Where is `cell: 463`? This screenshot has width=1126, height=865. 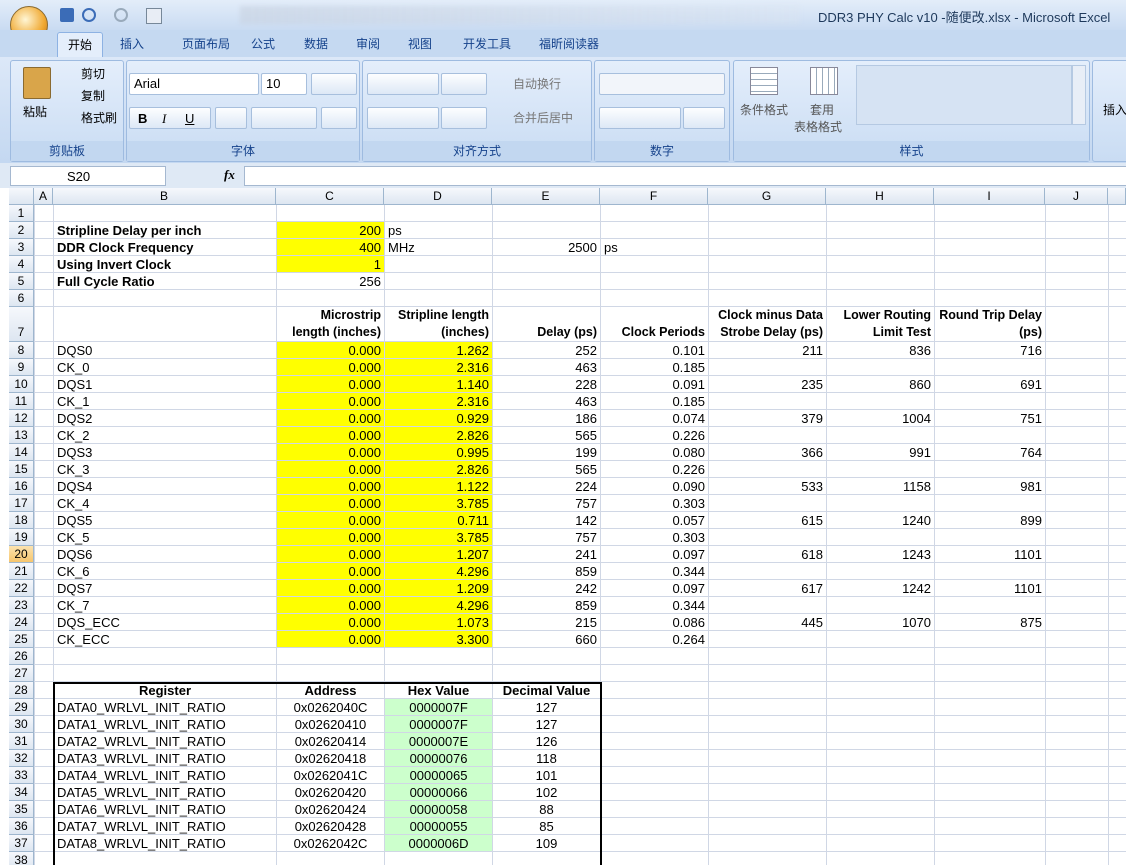
cell: 463 is located at coordinates (586, 401).